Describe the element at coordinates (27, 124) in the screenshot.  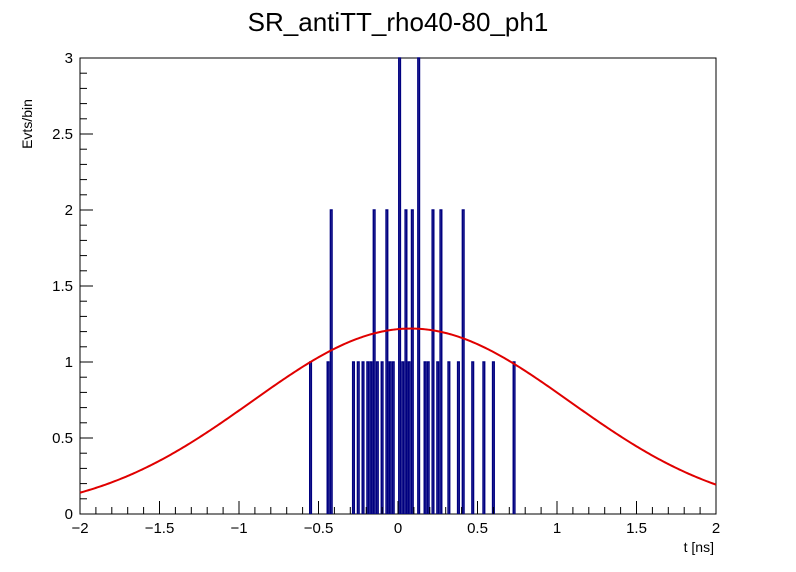
I see `y-axis-label: Evts/bin` at that location.